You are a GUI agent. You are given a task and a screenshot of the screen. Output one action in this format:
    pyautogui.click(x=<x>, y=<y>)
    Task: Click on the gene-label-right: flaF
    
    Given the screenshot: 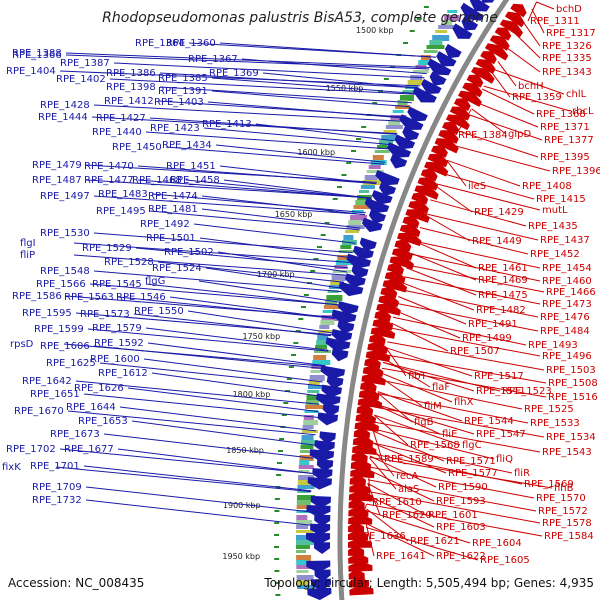 What is the action you would take?
    pyautogui.click(x=441, y=387)
    